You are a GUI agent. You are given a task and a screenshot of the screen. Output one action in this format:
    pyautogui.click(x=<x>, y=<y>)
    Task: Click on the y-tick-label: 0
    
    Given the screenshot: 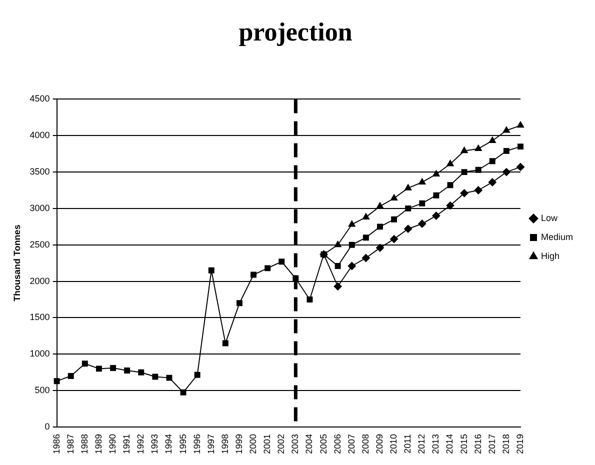 What is the action you would take?
    pyautogui.click(x=47, y=426)
    